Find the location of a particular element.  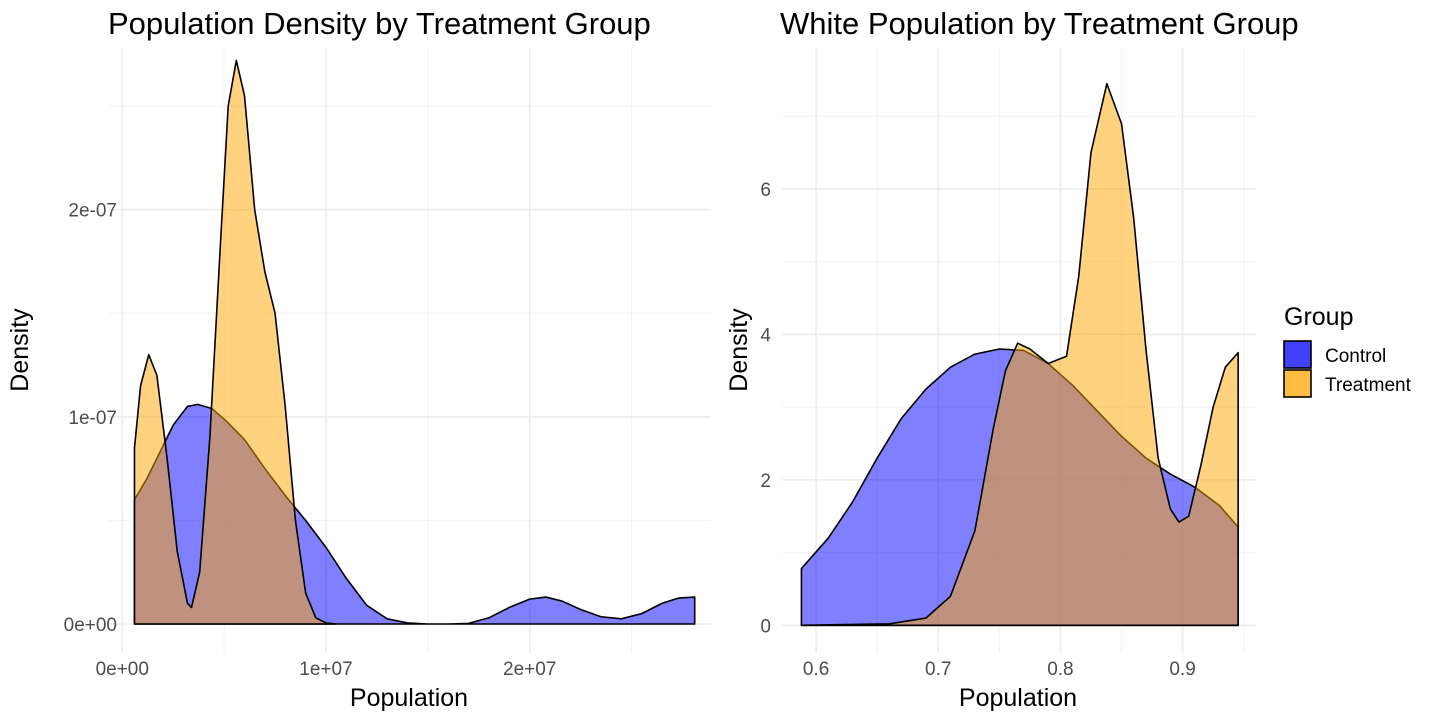

left-x-tick-label: 1e+07 is located at coordinates (325, 669).